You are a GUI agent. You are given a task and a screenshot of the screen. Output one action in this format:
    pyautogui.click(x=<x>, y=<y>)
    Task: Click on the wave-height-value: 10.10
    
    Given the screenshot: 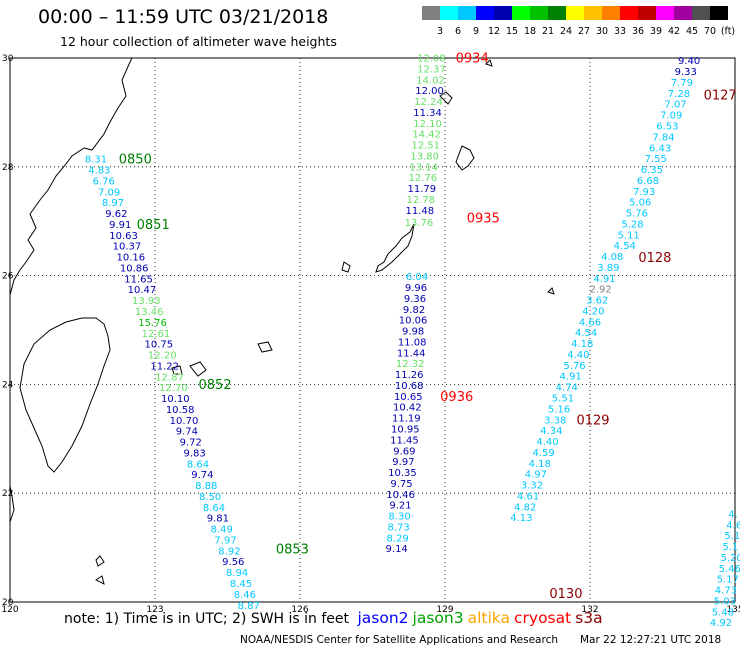 What is the action you would take?
    pyautogui.click(x=175, y=399)
    